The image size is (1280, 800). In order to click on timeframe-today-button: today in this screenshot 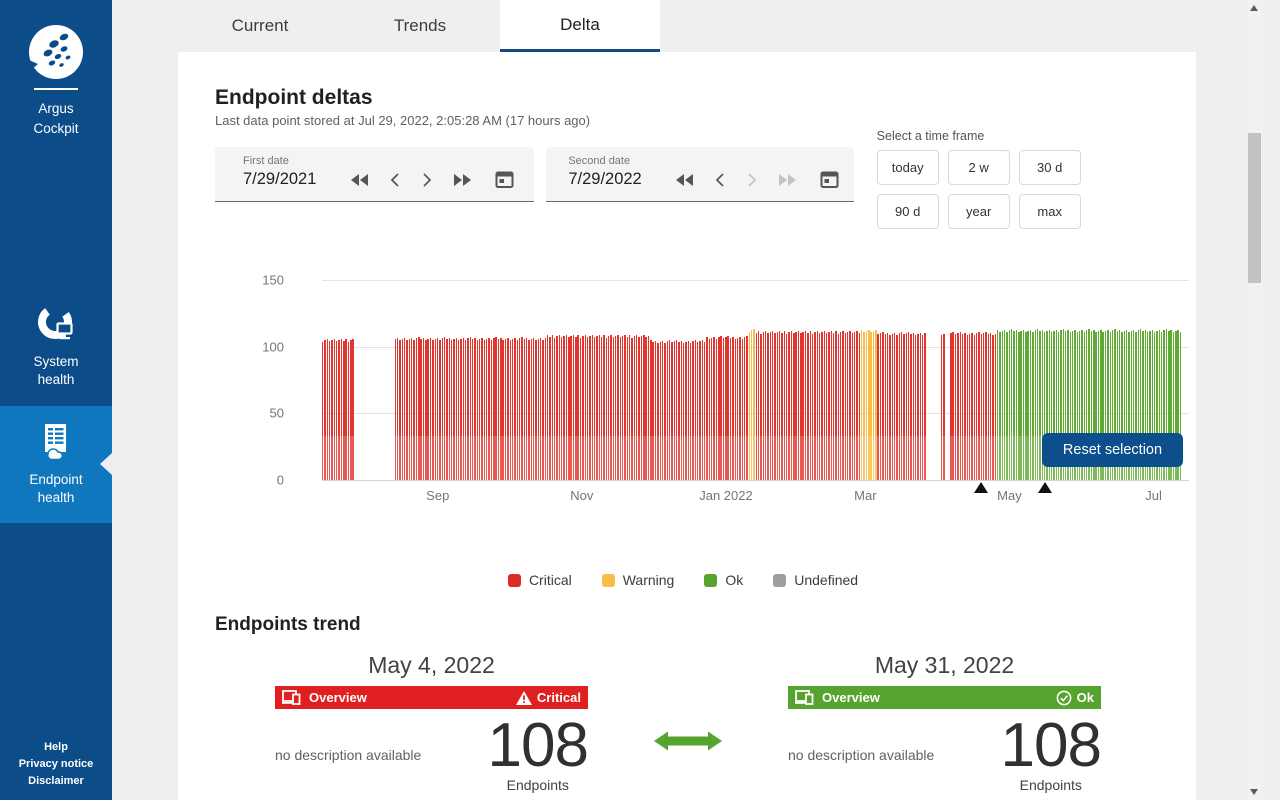, I will do `click(907, 167)`.